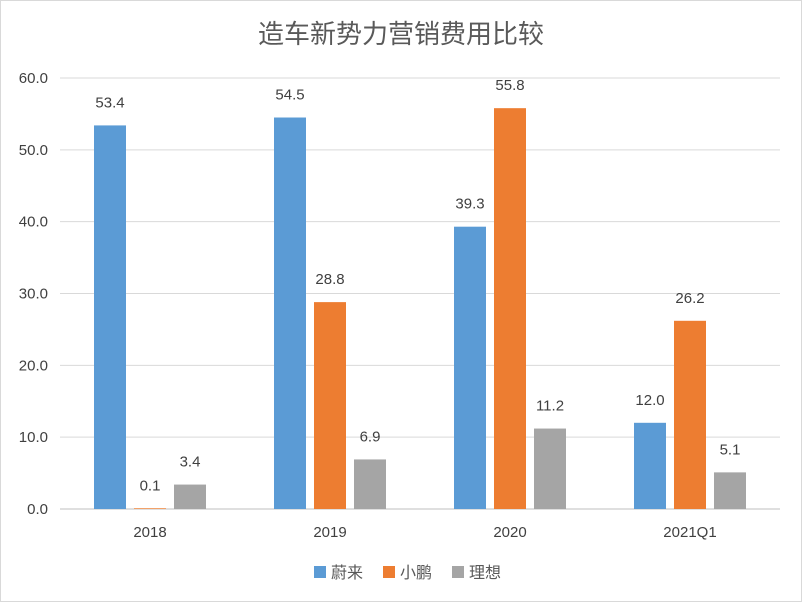  Describe the element at coordinates (370, 484) in the screenshot. I see `bar-理想-2019` at that location.